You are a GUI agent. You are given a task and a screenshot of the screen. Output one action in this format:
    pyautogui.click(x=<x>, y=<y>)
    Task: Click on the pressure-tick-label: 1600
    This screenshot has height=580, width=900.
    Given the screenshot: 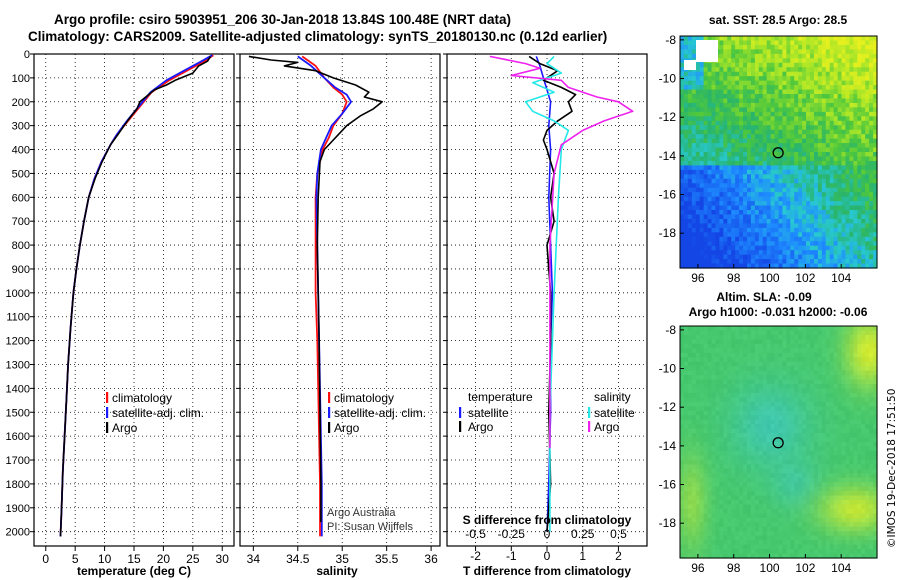 What is the action you would take?
    pyautogui.click(x=18, y=437)
    